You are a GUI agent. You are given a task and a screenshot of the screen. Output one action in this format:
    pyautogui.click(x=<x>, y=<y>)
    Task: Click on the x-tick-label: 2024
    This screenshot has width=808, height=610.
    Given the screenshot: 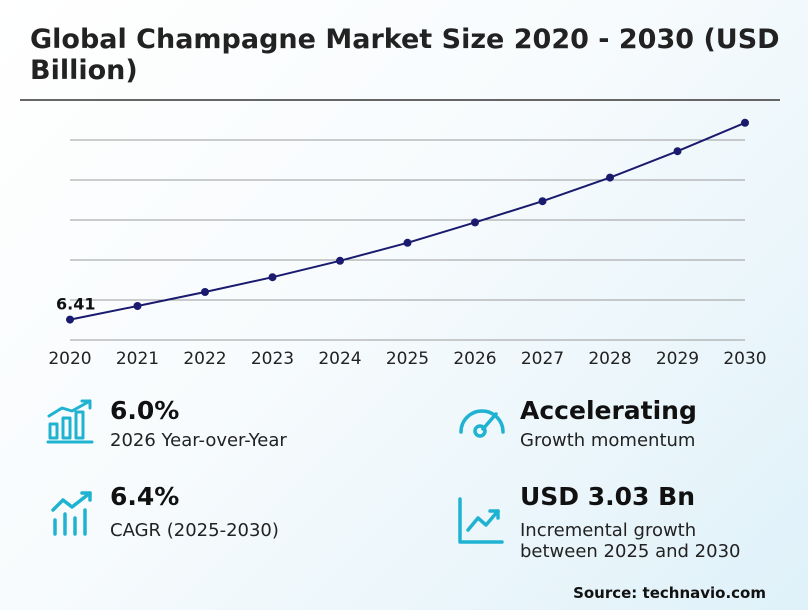 What is the action you would take?
    pyautogui.click(x=339, y=359)
    